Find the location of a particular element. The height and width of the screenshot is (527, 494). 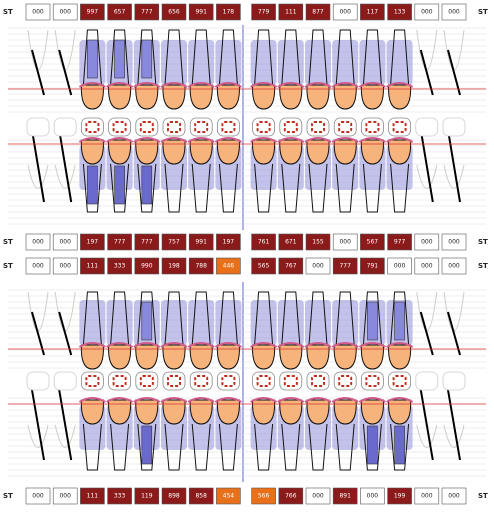

pocket-value: 155 is located at coordinates (318, 242).